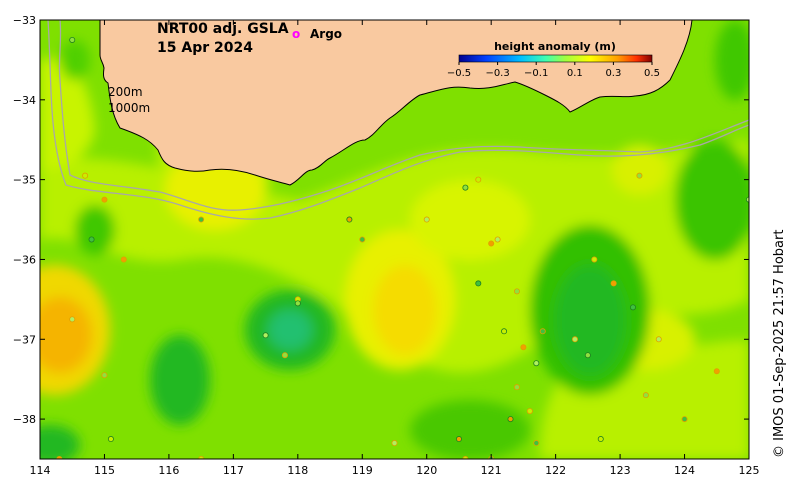  What do you see at coordinates (459, 73) in the screenshot?
I see `colorbar-tick-label: −0.5` at bounding box center [459, 73].